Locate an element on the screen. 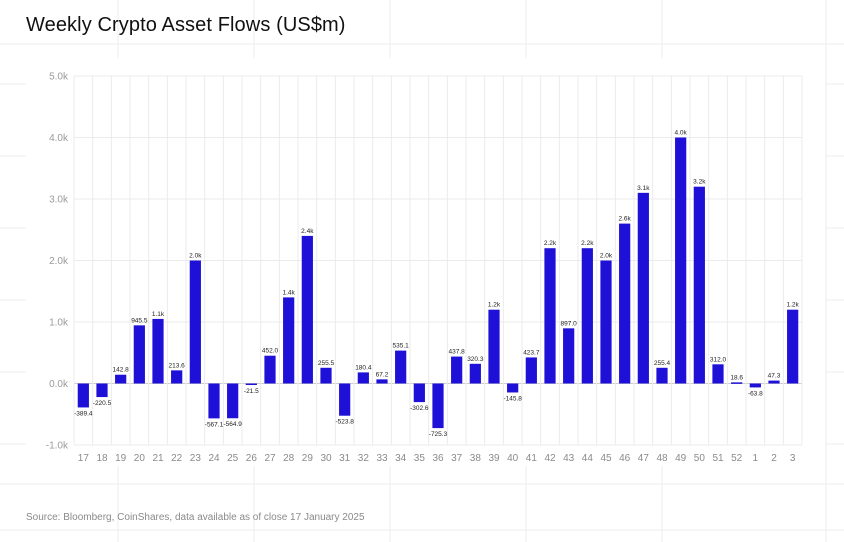  data-label: 2.0k is located at coordinates (606, 256).